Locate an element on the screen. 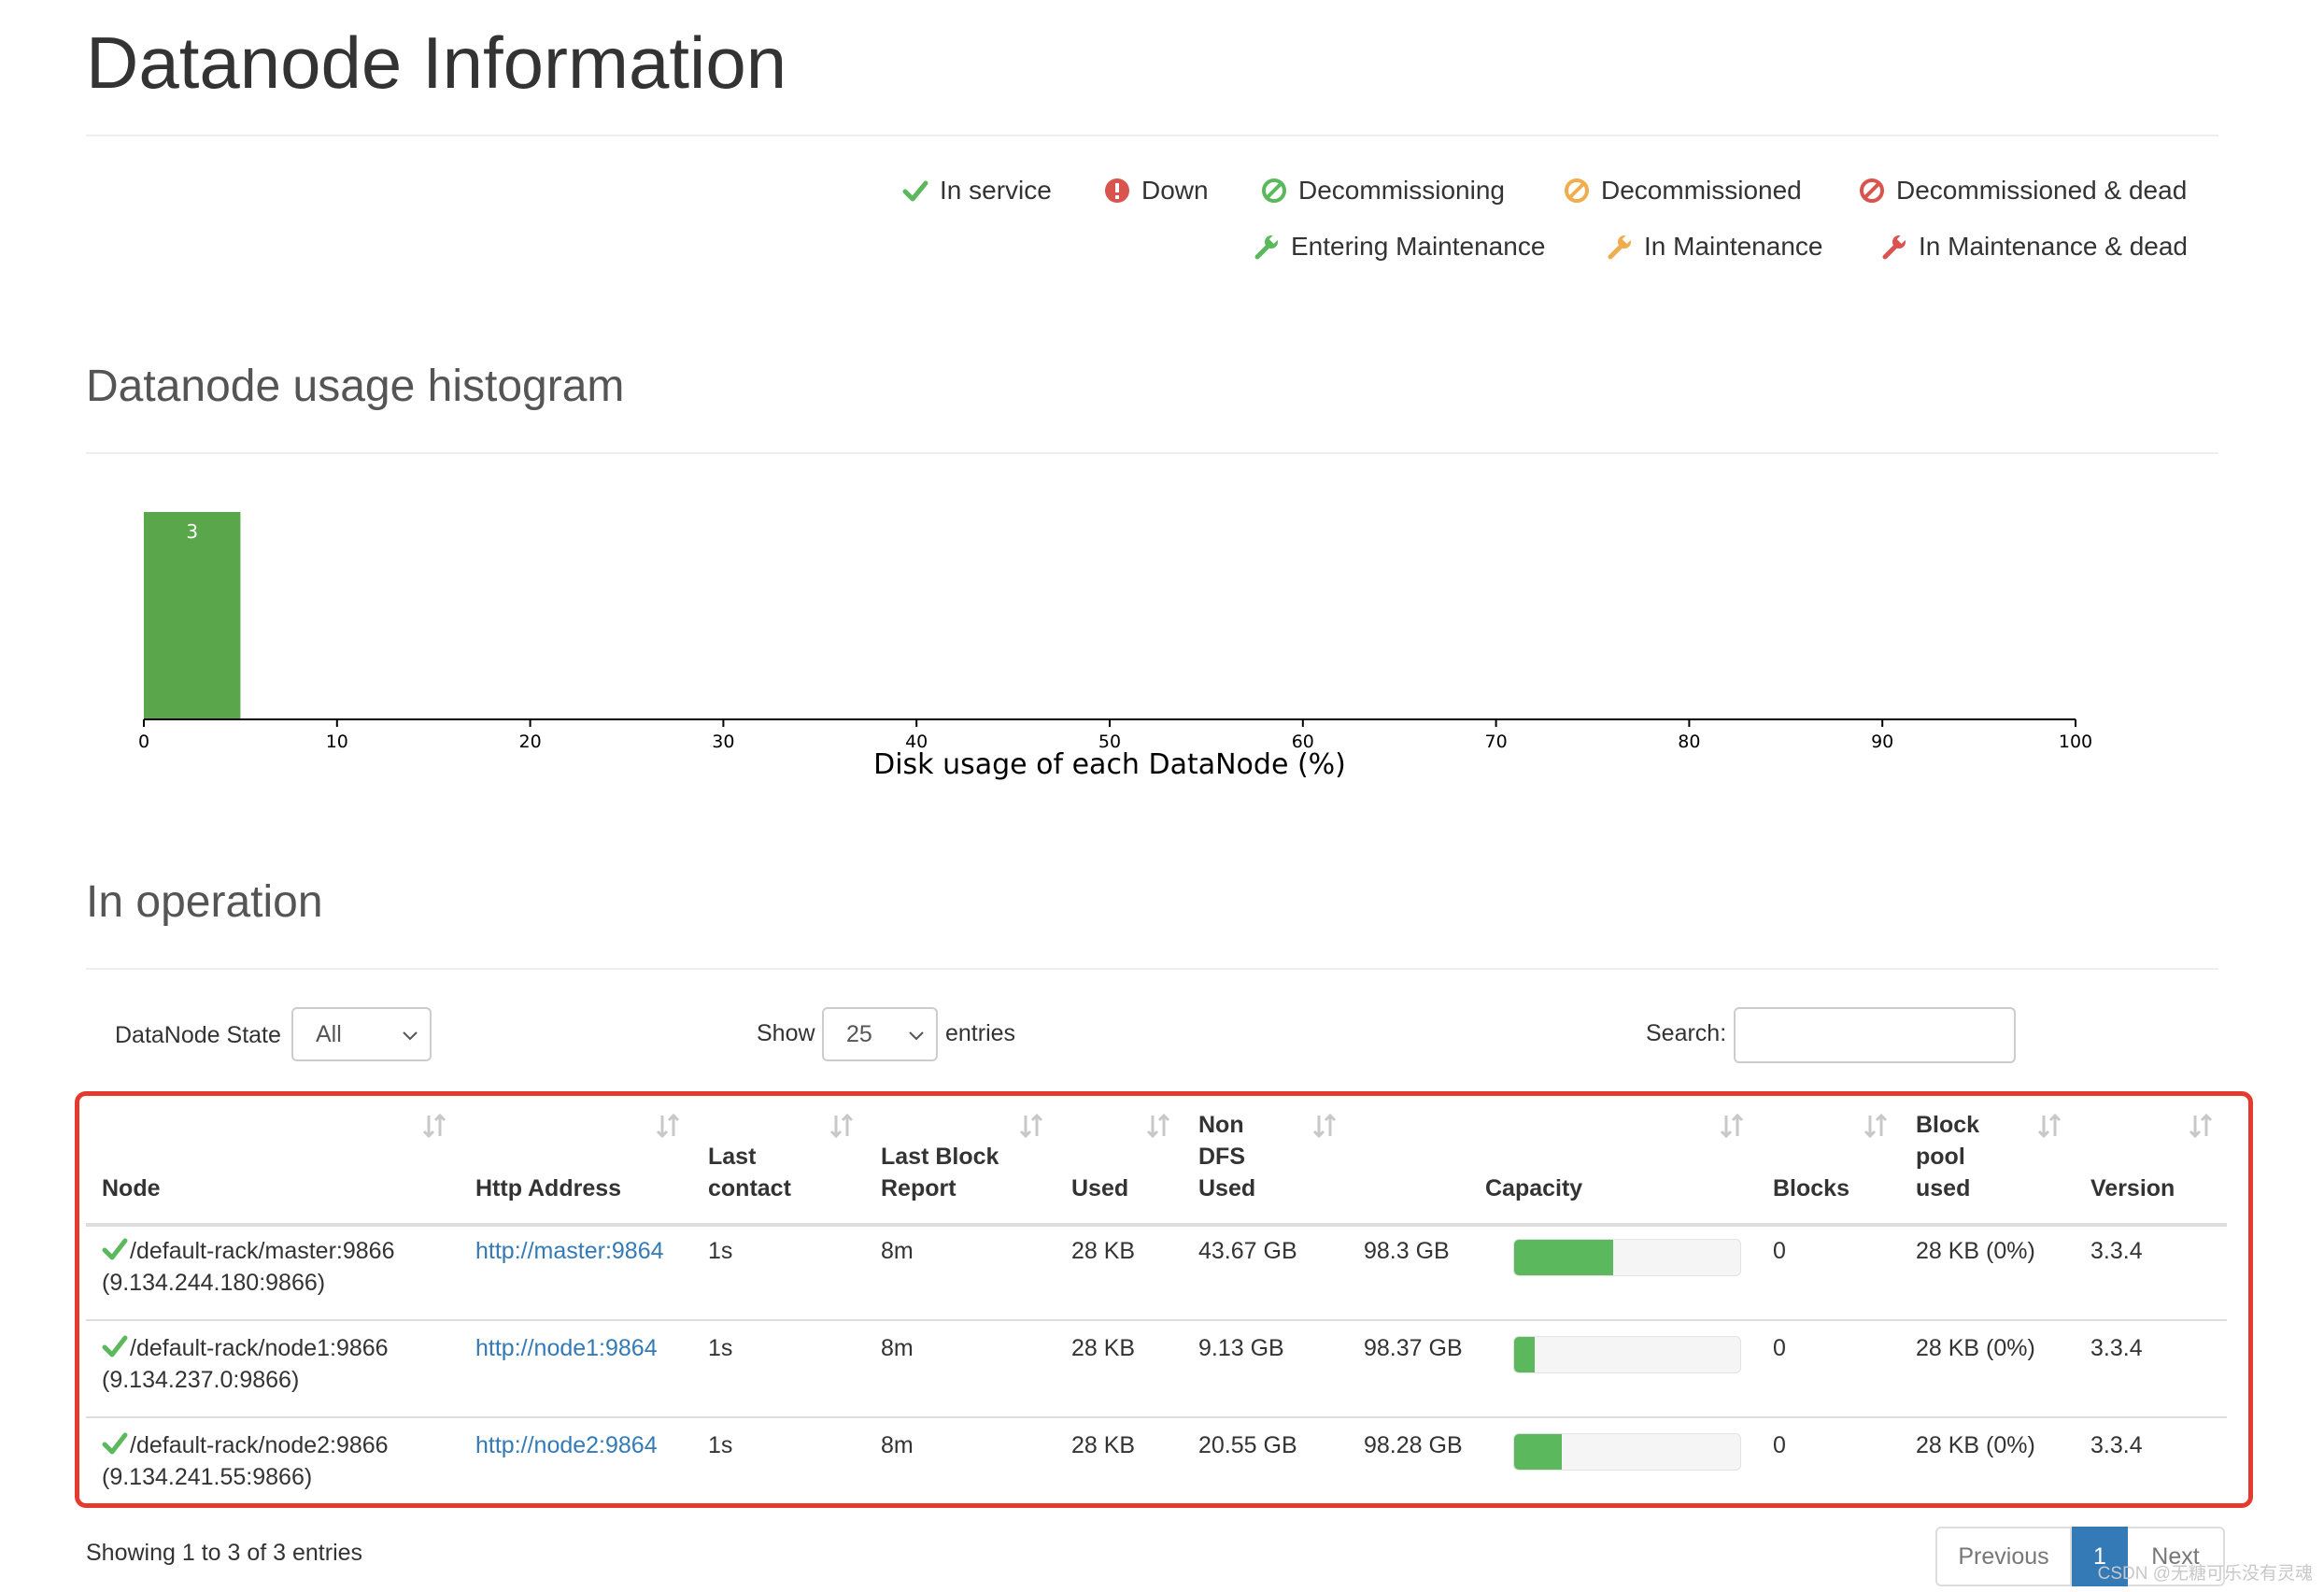 This screenshot has height=1592, width=2324. state-filter-label: DataNode State is located at coordinates (198, 1035).